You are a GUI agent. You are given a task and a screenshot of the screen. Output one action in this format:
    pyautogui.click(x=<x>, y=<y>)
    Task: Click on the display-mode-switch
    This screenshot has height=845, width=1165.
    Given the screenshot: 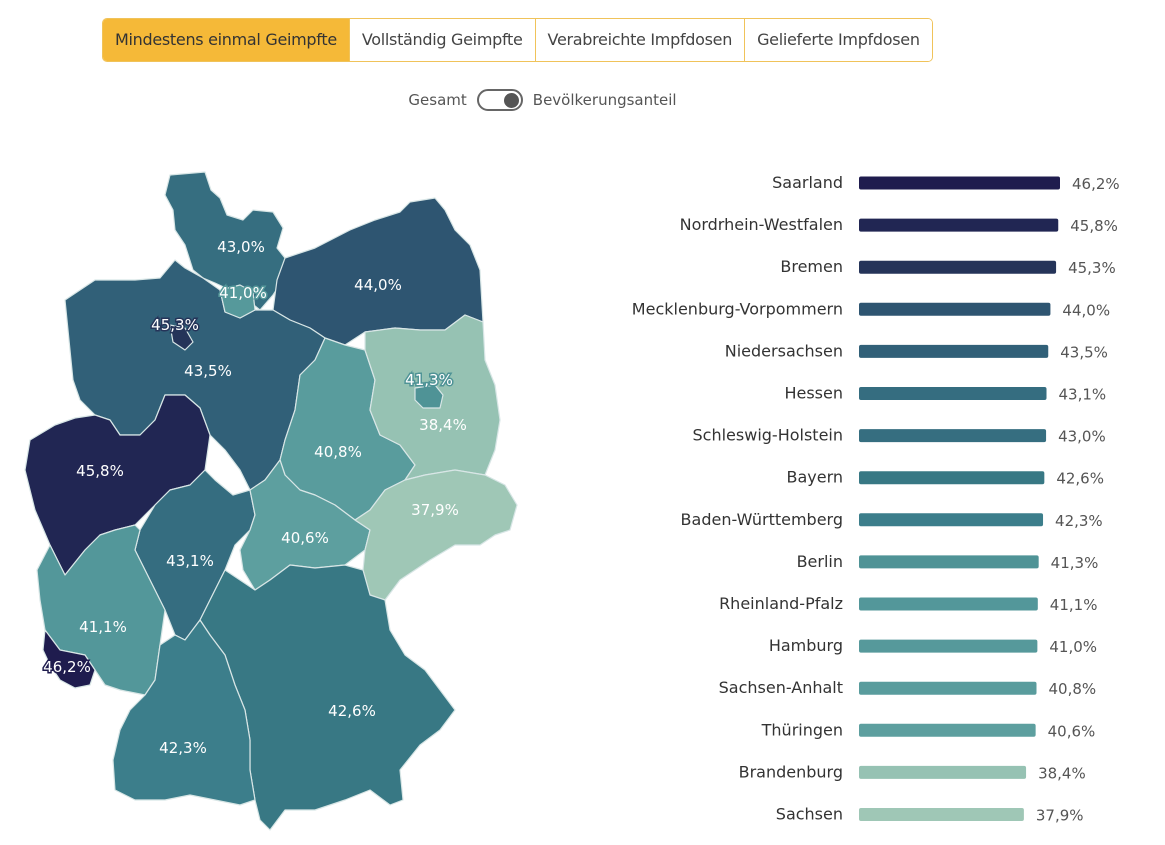 What is the action you would take?
    pyautogui.click(x=499, y=100)
    